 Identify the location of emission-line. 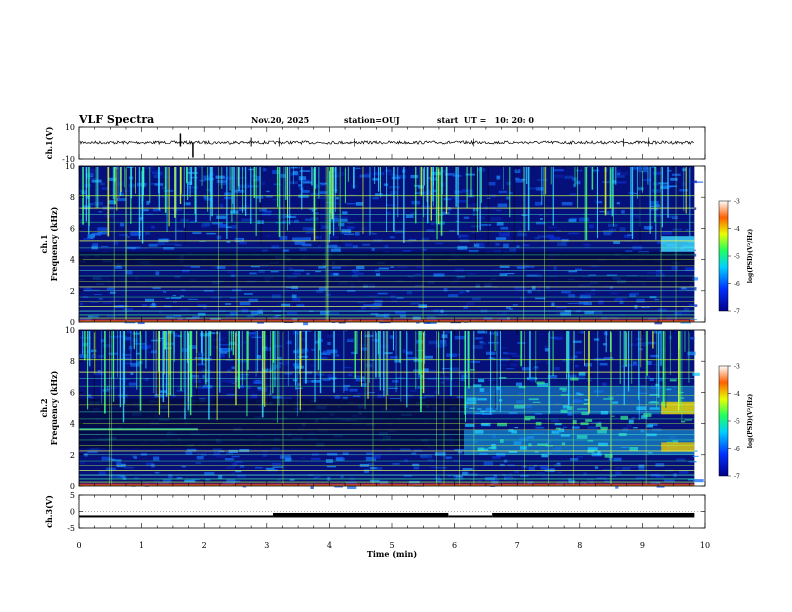
(138, 429).